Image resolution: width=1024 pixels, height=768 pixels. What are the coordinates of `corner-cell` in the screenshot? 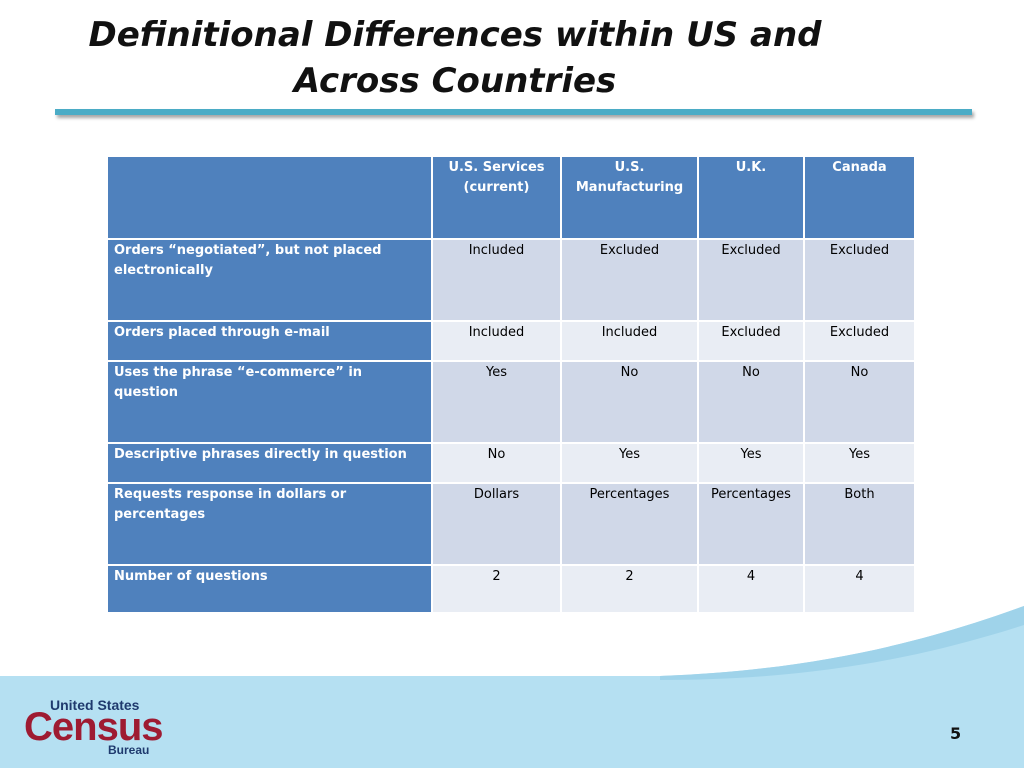 It's located at (269, 197).